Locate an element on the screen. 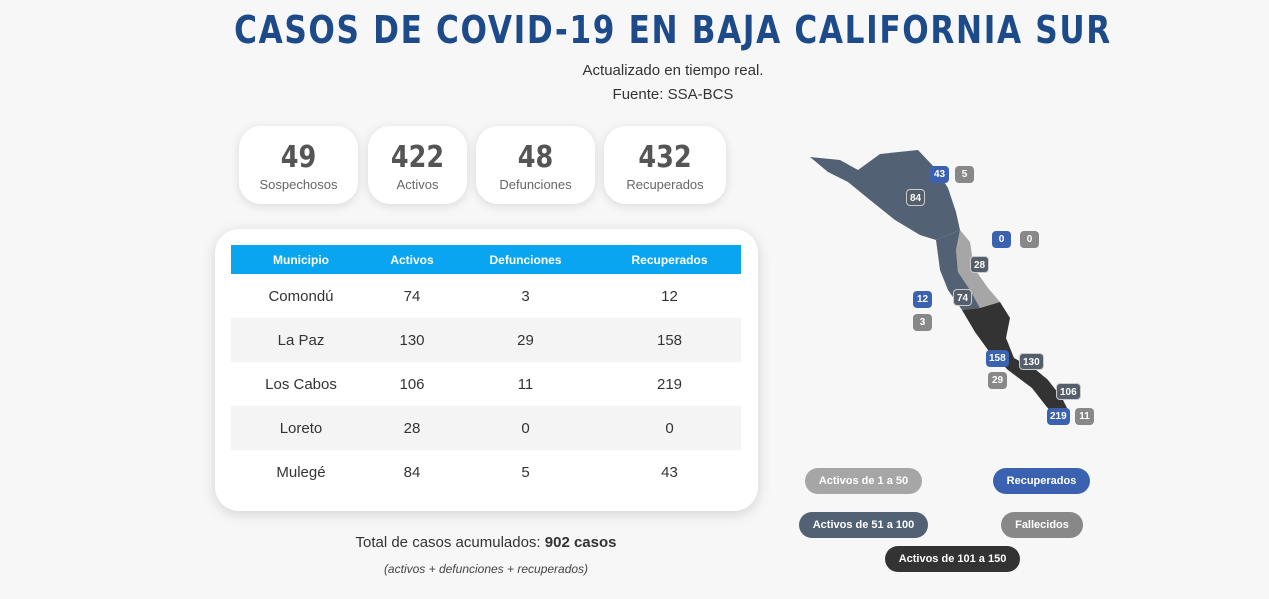 This screenshot has width=1269, height=599. cell-activos: 28 is located at coordinates (412, 428).